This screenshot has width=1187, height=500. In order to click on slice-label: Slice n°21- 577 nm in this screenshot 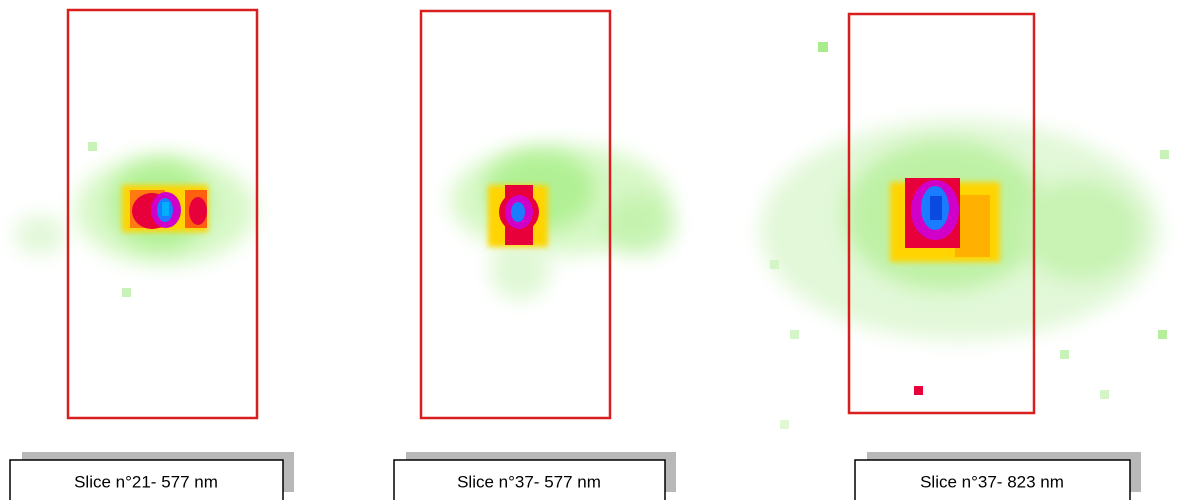, I will do `click(146, 481)`.